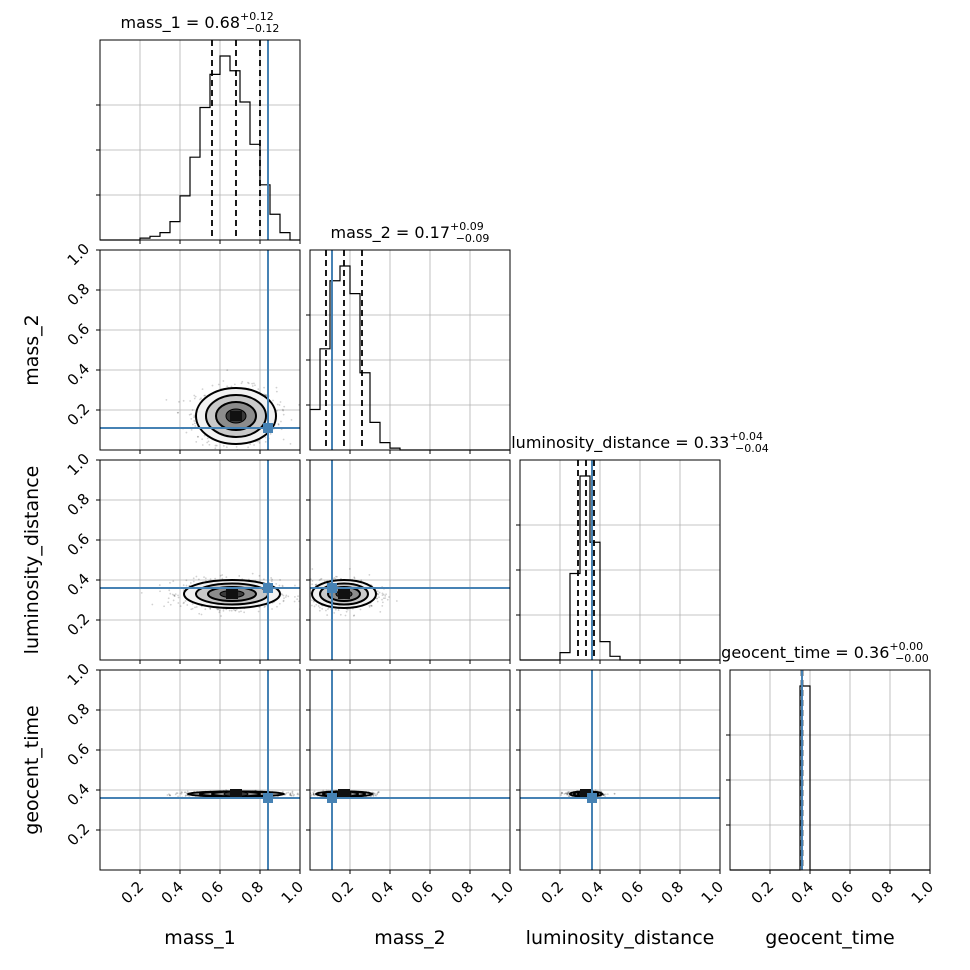 The width and height of the screenshot is (970, 970). I want to click on y-tick-label: 0.4, so click(79, 795).